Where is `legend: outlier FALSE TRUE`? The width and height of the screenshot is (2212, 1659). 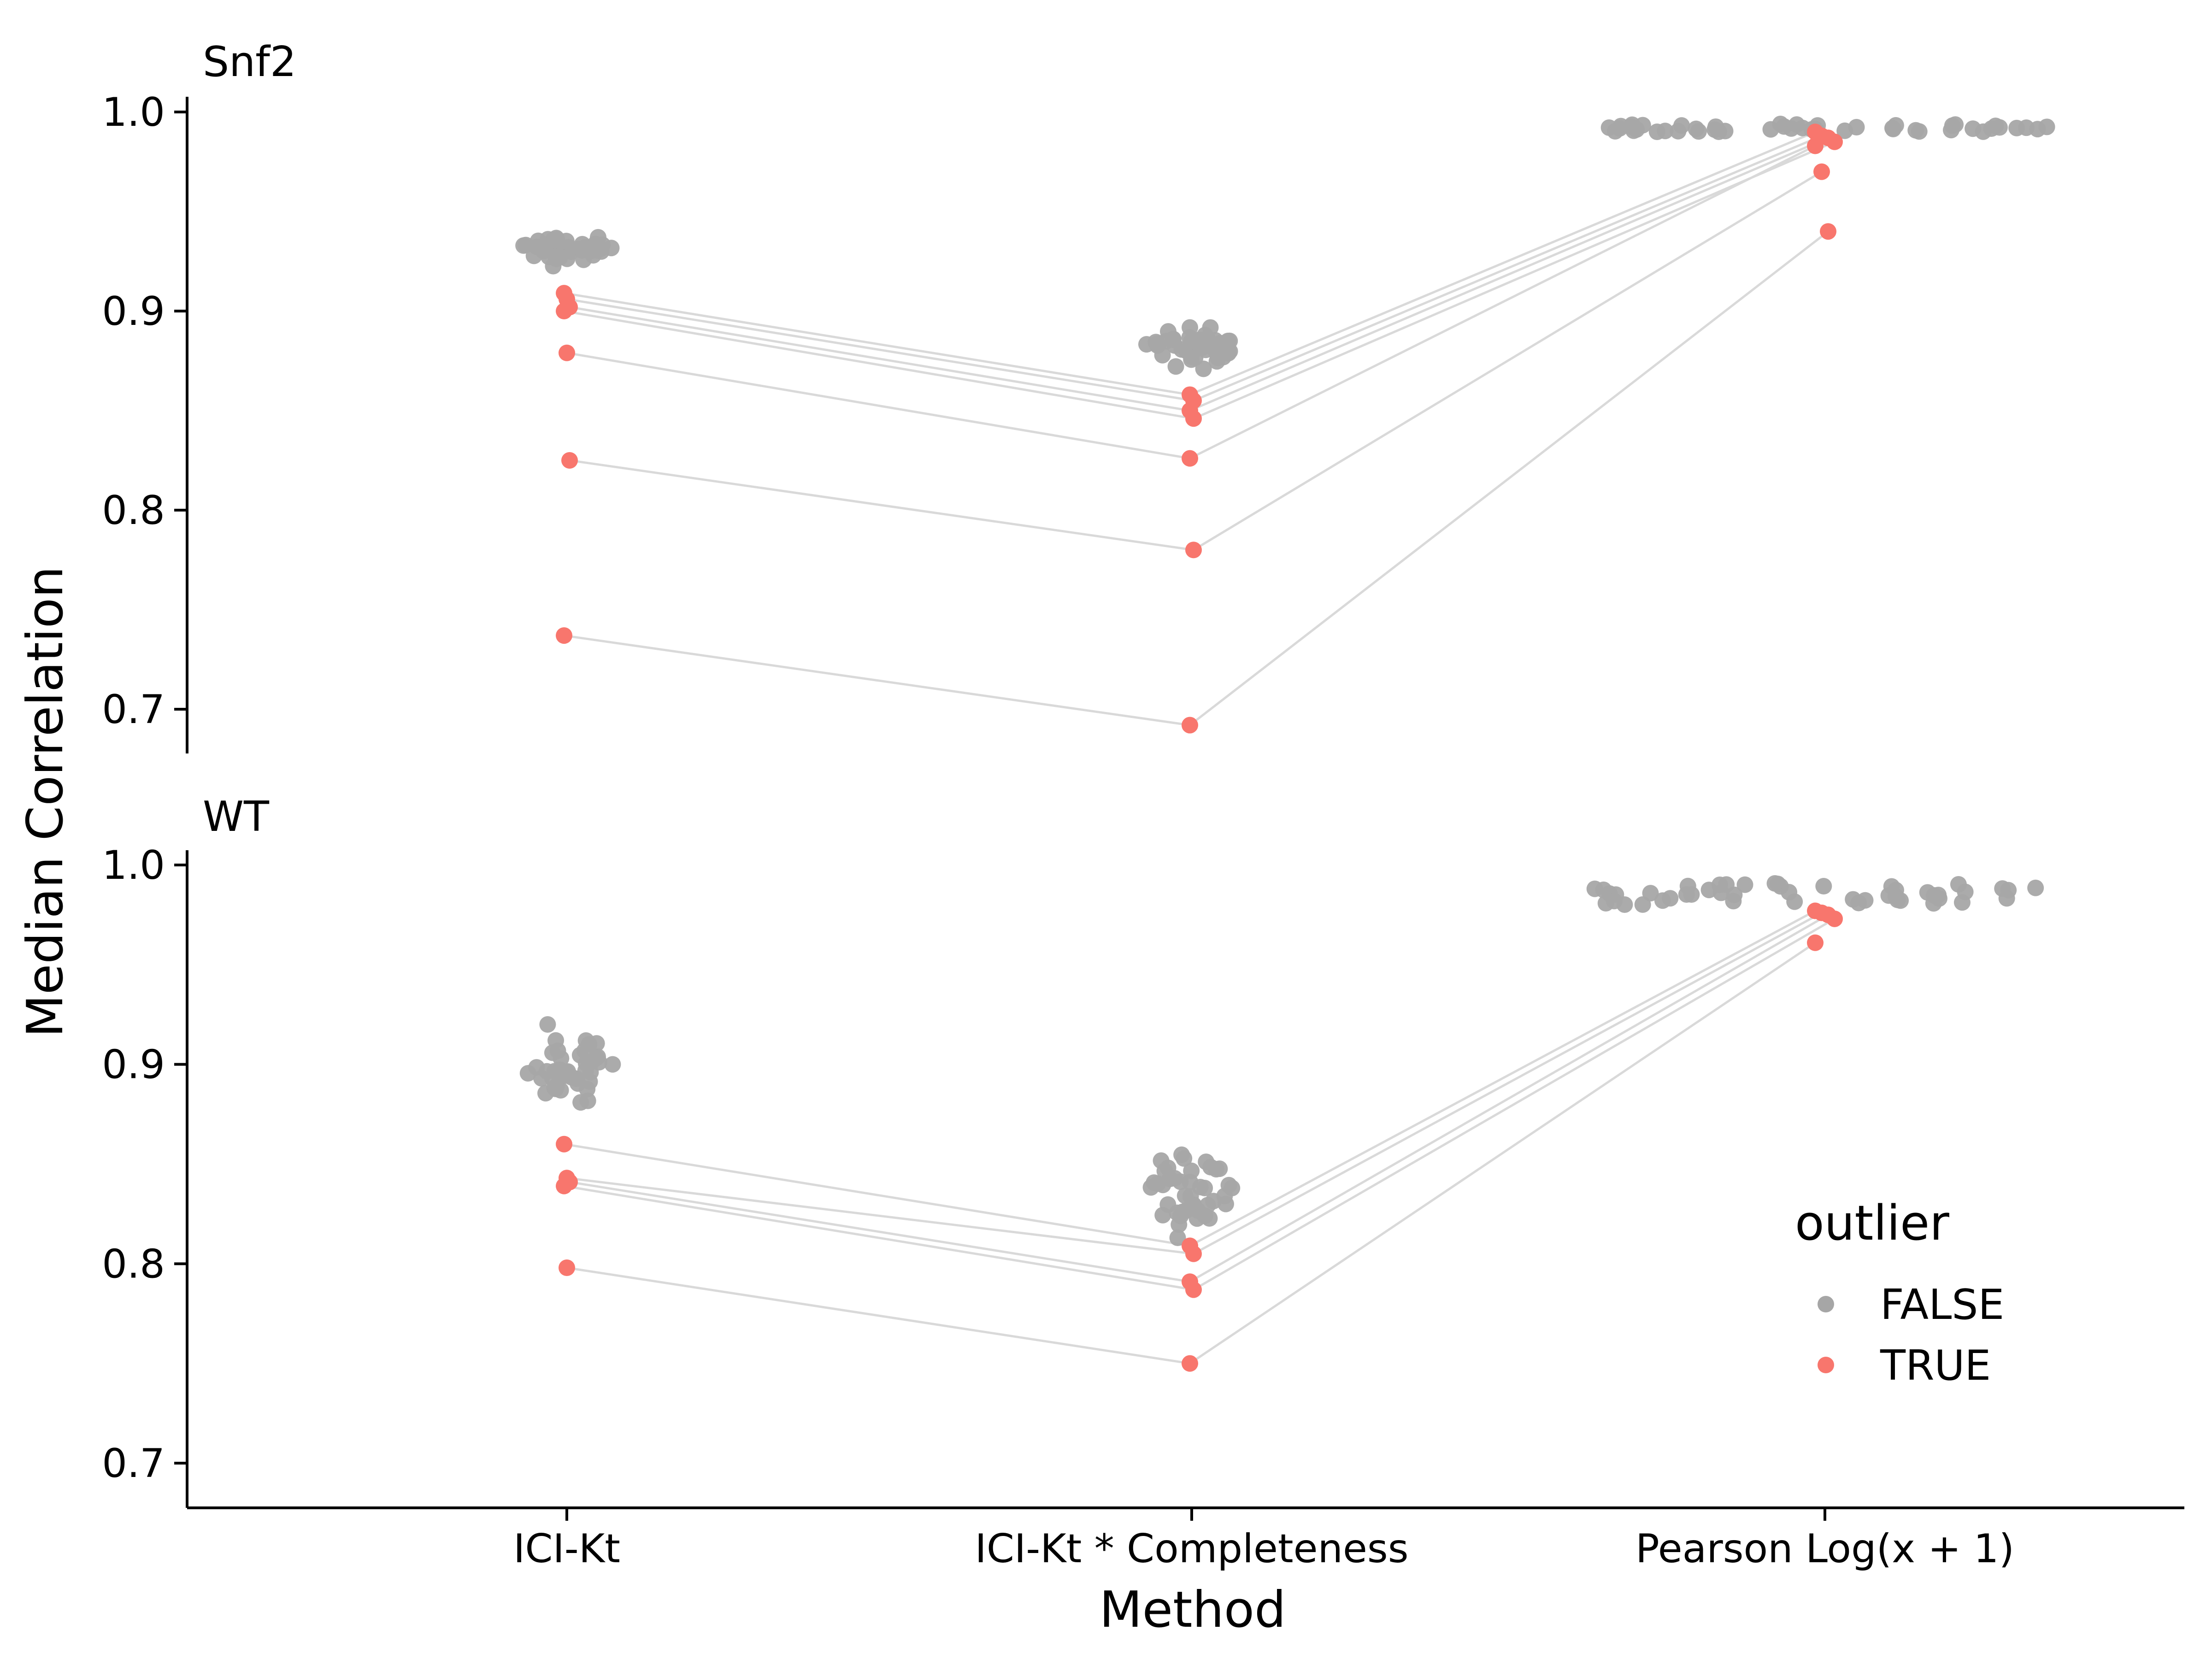 legend: outlier FALSE TRUE is located at coordinates (1899, 1292).